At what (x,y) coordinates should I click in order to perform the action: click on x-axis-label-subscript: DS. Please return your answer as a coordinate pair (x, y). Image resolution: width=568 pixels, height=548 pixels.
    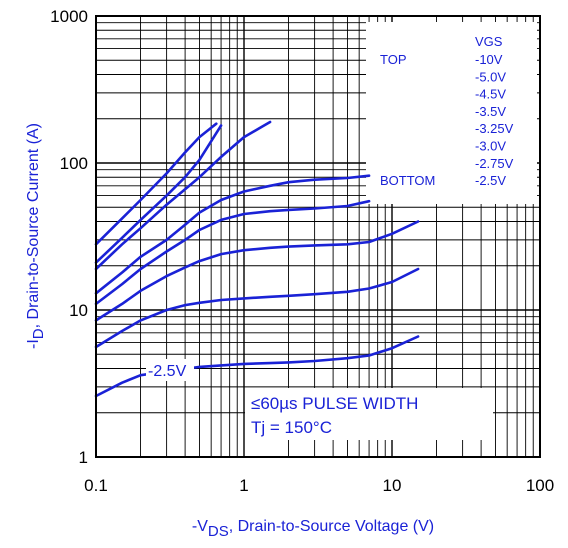
    Looking at the image, I should click on (218, 531).